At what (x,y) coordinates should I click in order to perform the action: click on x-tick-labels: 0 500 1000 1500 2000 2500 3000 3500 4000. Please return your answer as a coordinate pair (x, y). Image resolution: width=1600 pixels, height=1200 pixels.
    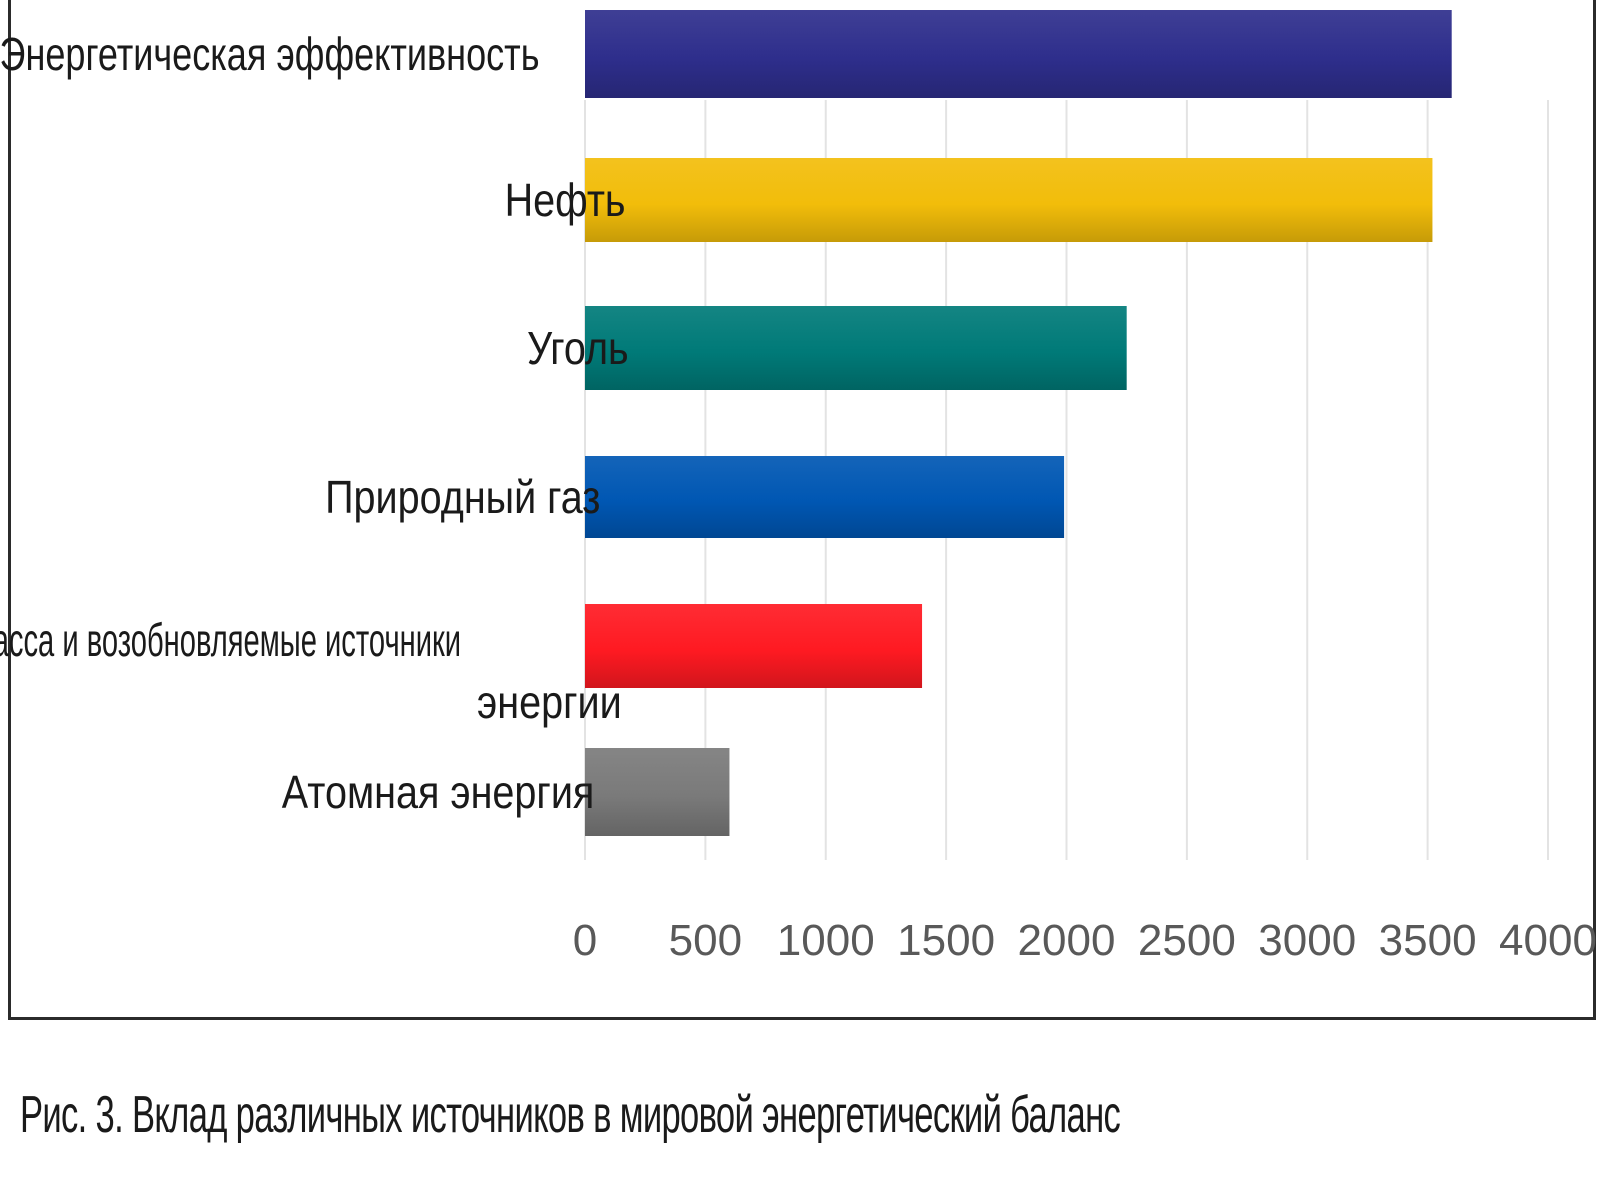
    Looking at the image, I should click on (1085, 940).